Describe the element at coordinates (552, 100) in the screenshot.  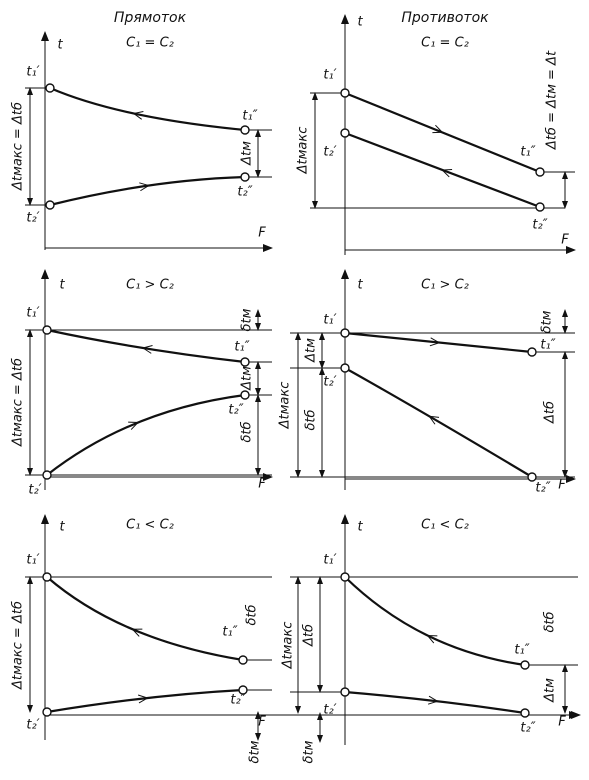
I see `label: Δtб = Δtм = Δt` at that location.